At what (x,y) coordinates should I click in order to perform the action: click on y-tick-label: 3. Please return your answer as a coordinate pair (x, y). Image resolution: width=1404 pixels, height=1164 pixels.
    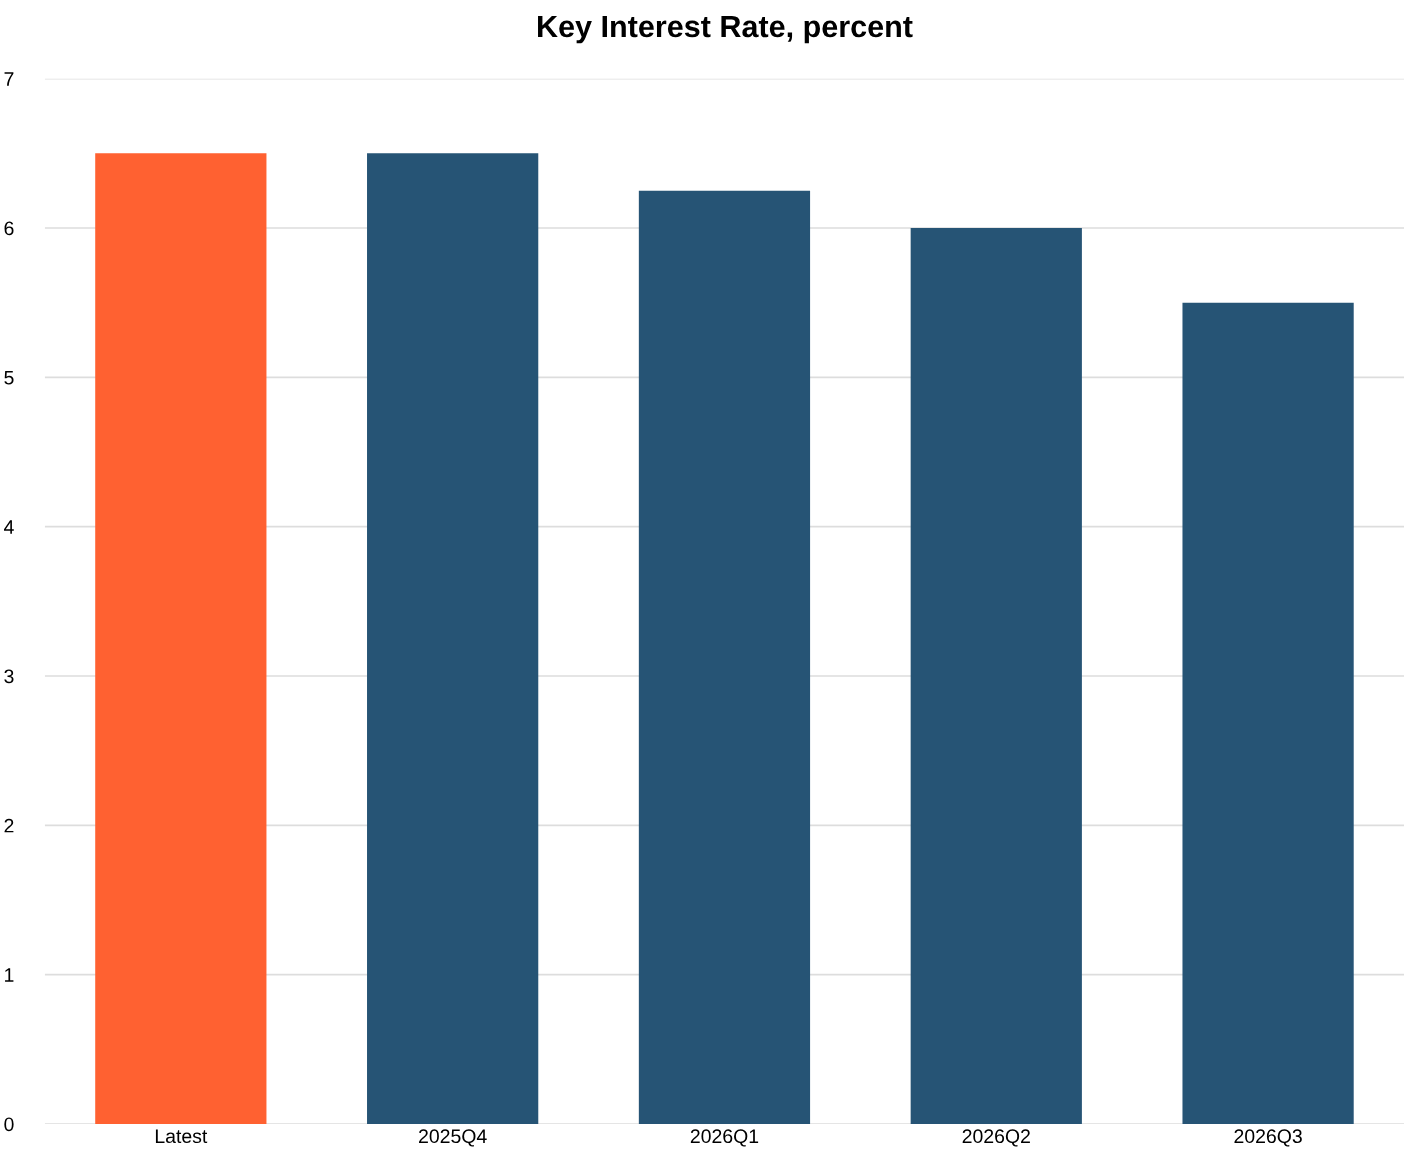
    Looking at the image, I should click on (9, 676).